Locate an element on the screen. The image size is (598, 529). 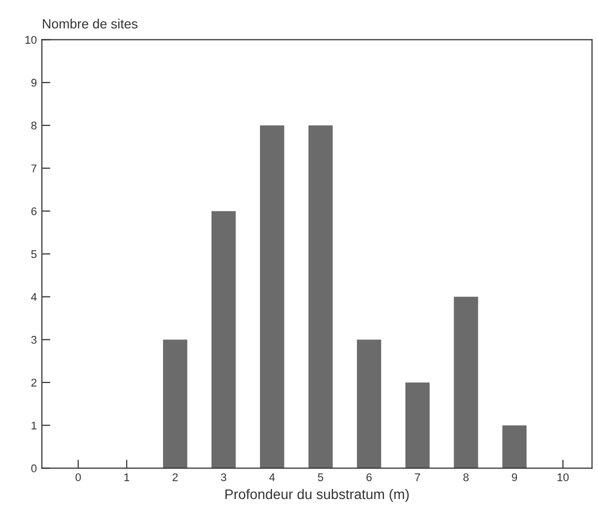
x-tick-label: 0 is located at coordinates (78, 477).